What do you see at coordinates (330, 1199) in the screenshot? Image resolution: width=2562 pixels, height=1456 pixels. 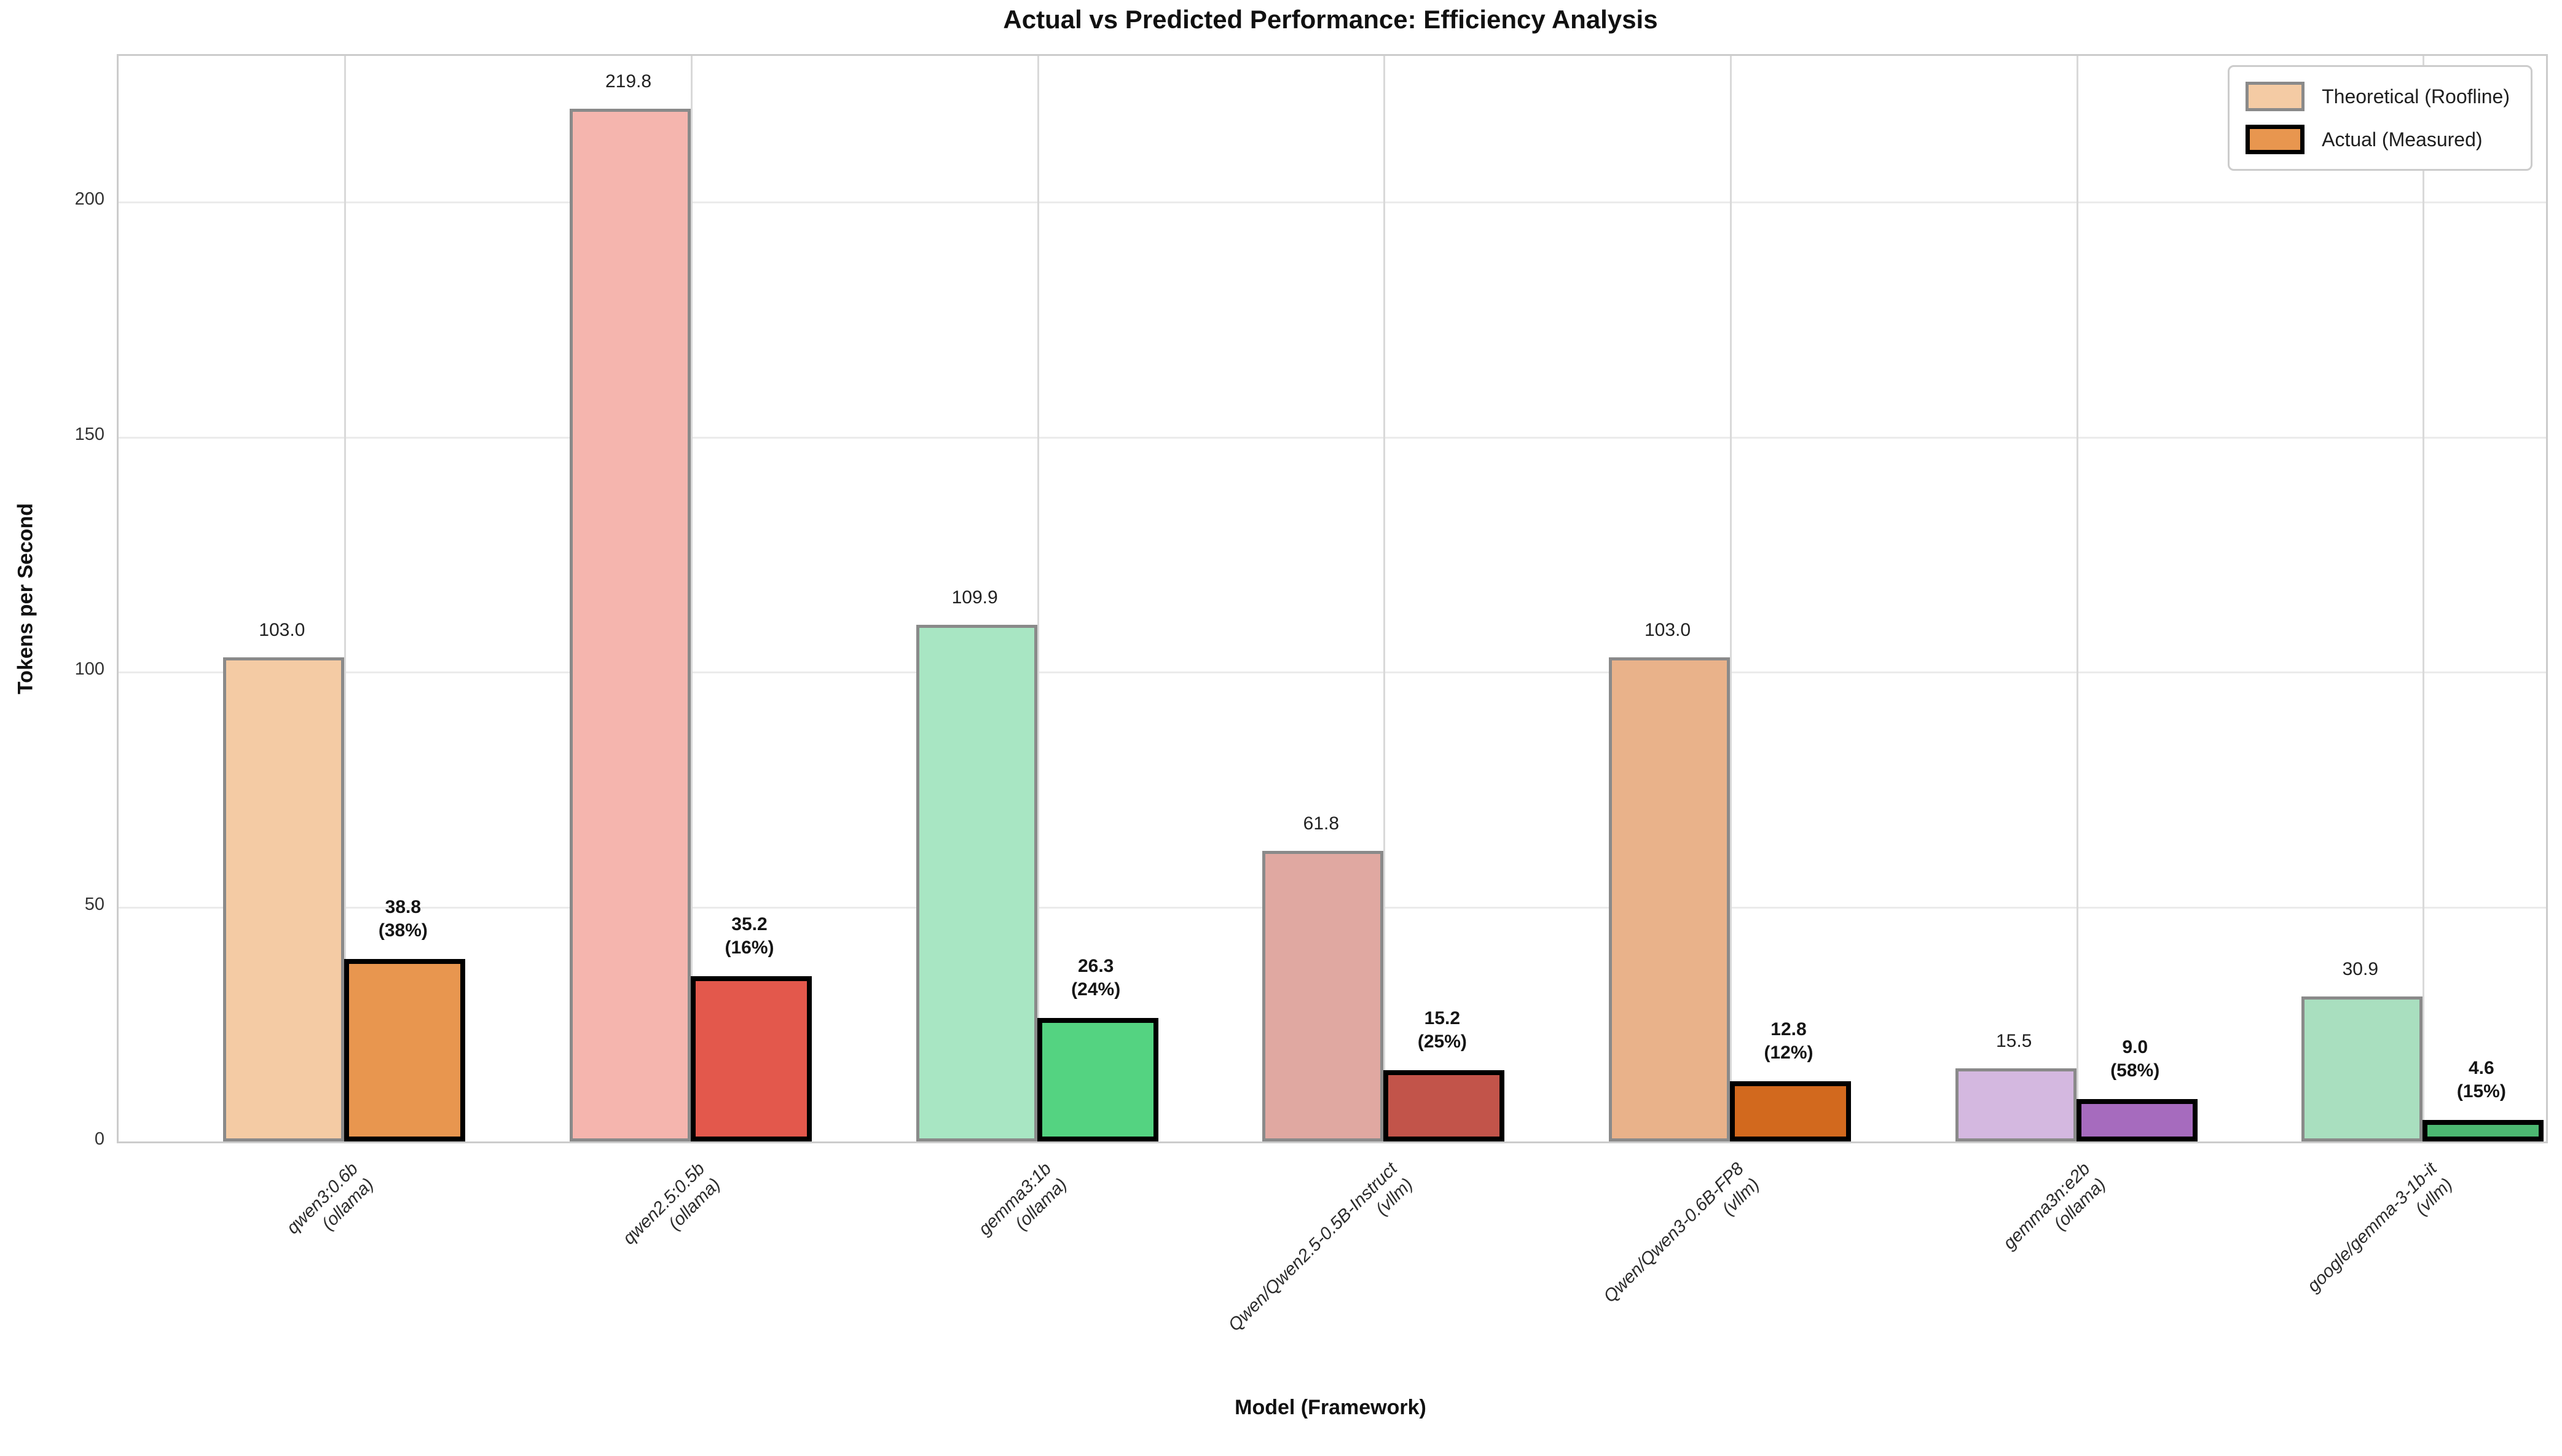 I see `x-tick-label: qwen3:0.6b (ollama)` at bounding box center [330, 1199].